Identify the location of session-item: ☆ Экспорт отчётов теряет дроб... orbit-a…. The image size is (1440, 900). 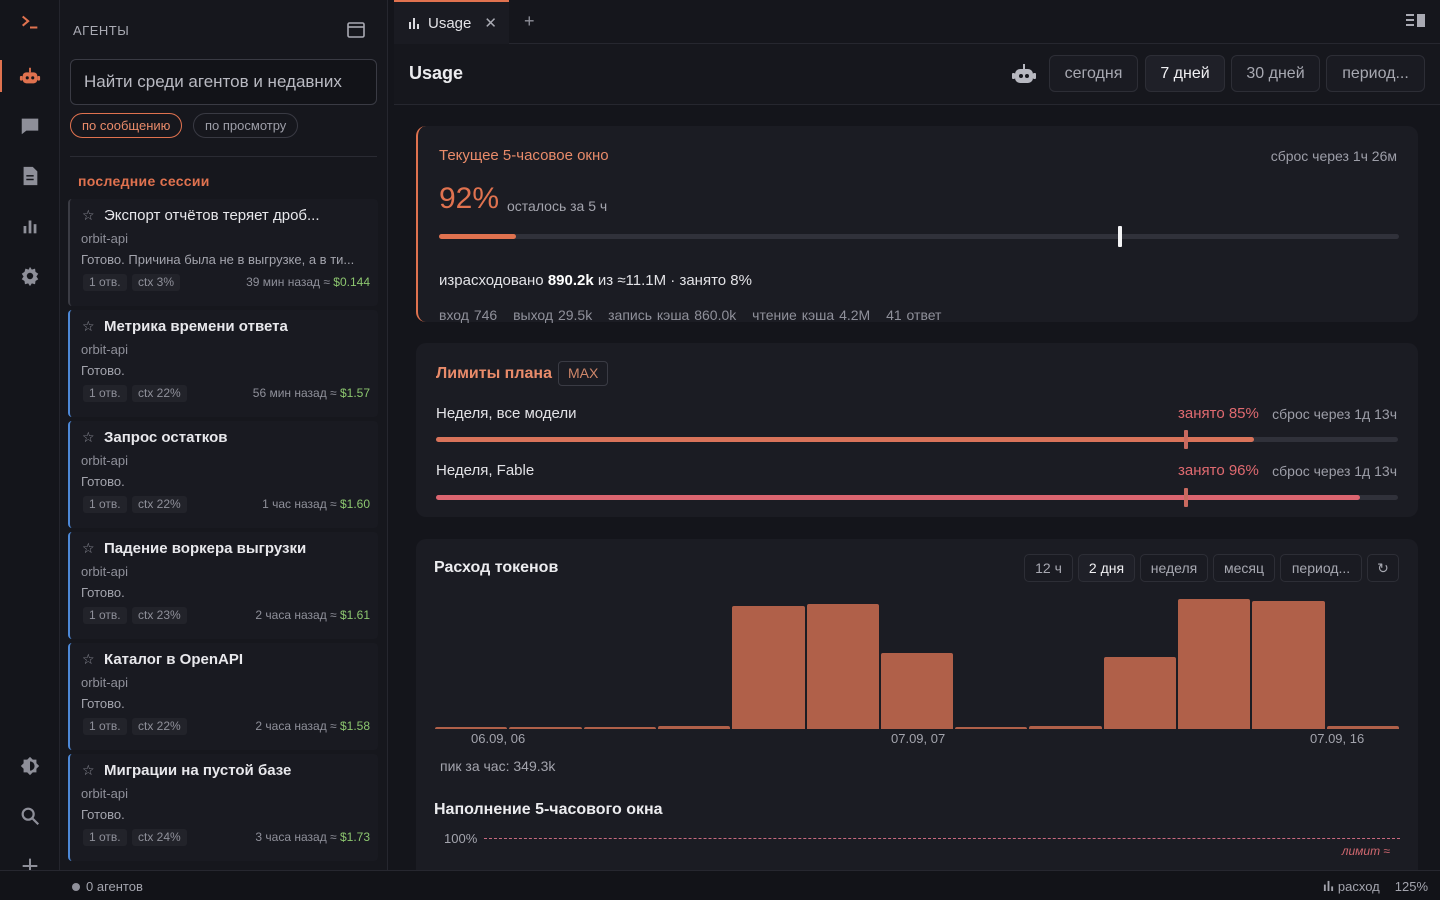
(223, 252).